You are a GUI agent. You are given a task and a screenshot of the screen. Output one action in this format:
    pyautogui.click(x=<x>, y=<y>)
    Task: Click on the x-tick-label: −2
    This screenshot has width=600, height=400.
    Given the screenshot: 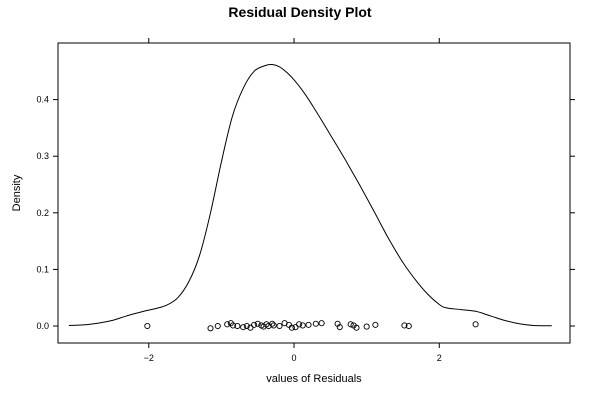 What is the action you would take?
    pyautogui.click(x=149, y=358)
    